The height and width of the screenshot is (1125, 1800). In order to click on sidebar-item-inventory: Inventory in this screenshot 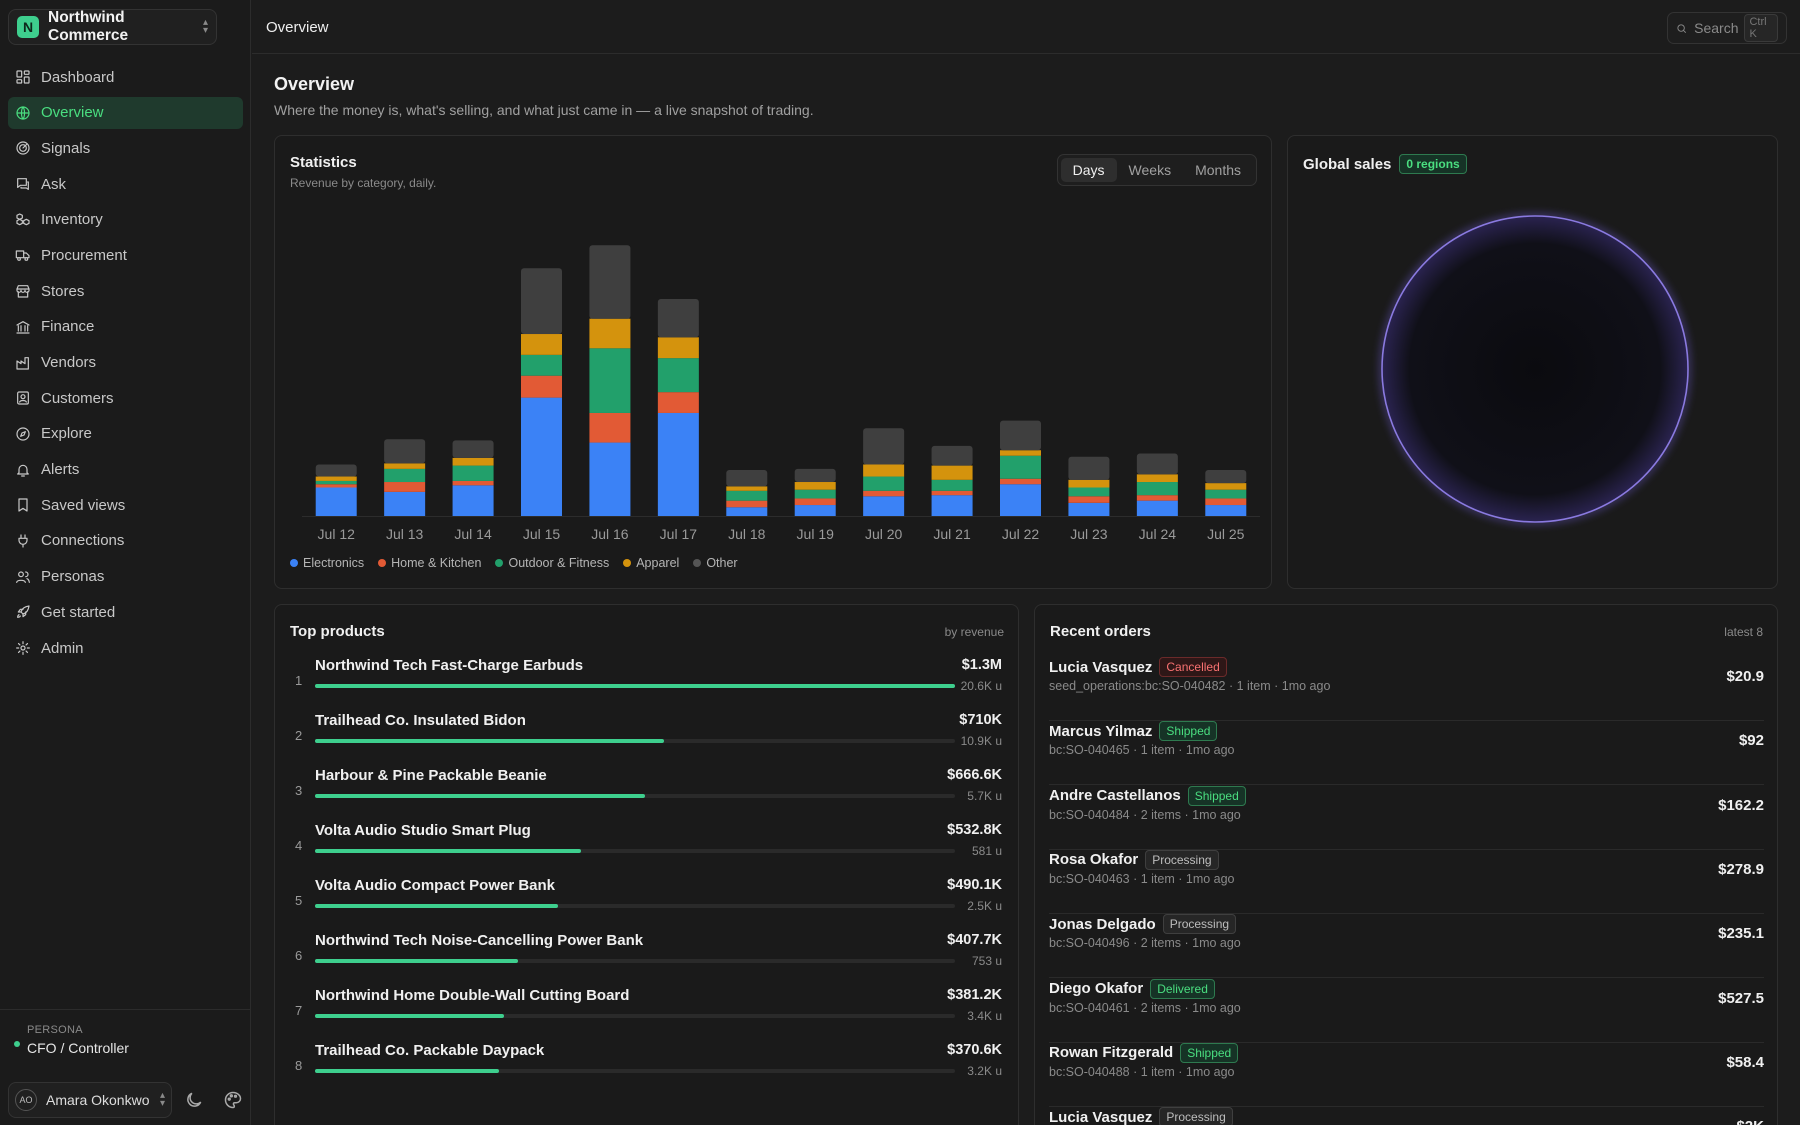, I will do `click(125, 220)`.